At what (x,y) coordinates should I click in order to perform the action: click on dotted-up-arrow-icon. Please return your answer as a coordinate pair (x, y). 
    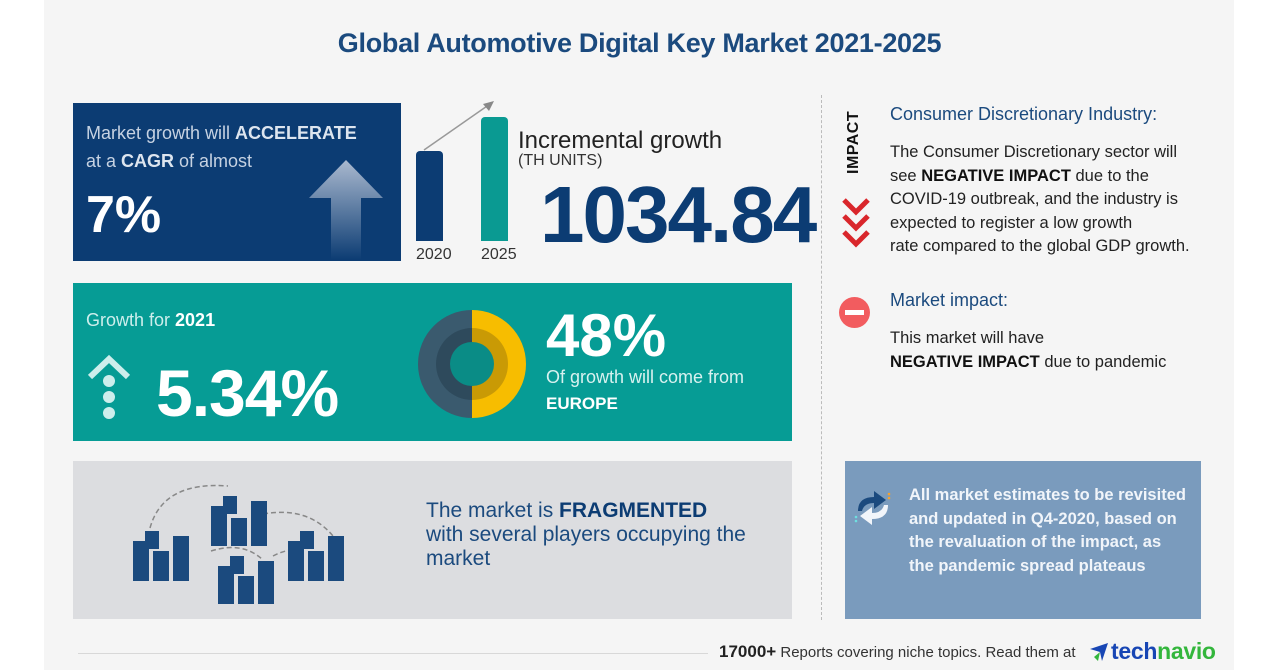
    Looking at the image, I should click on (109, 386).